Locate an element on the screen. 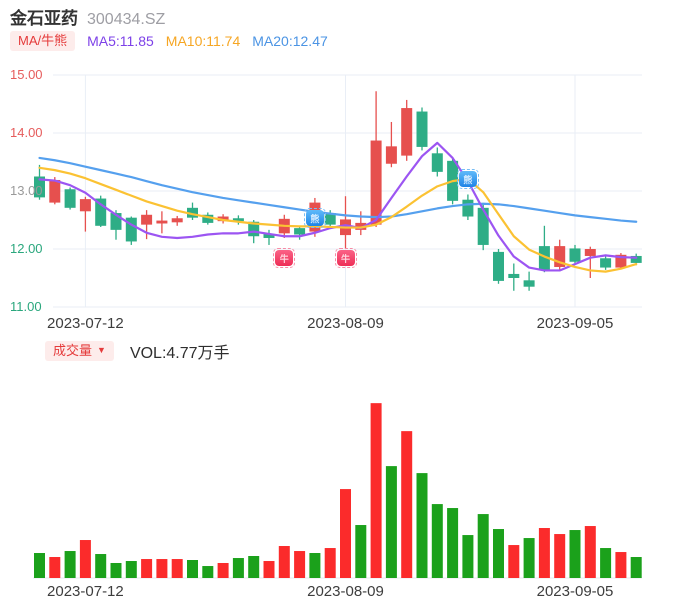 Image resolution: width=686 pixels, height=606 pixels. y-axis-label: 13.00 is located at coordinates (26, 190).